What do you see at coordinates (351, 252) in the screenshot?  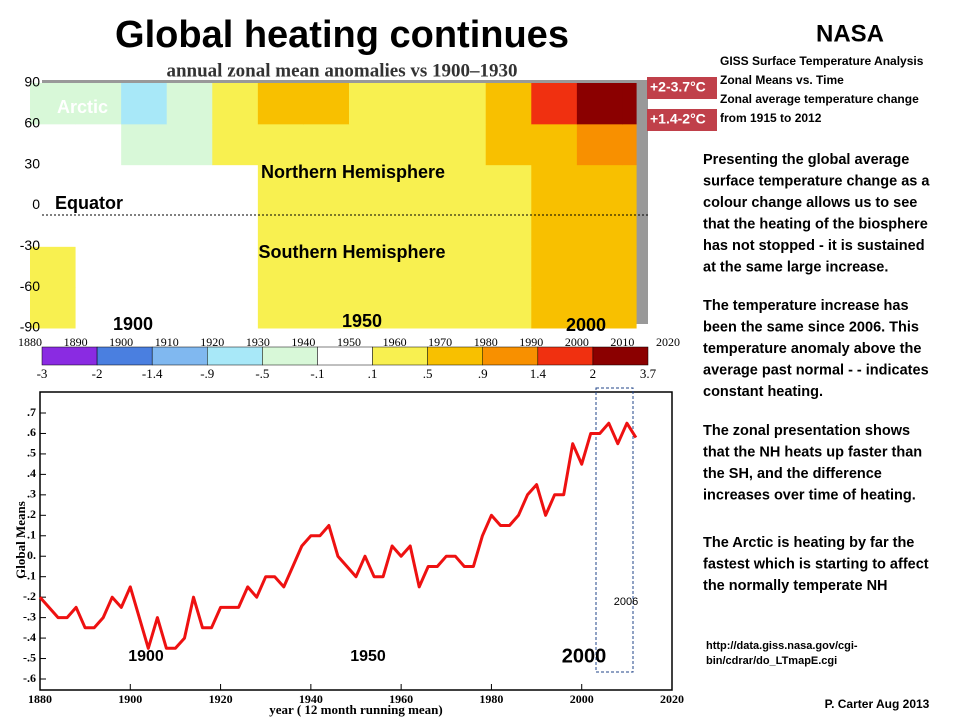 I see `annotation: Southern Hemisphere` at bounding box center [351, 252].